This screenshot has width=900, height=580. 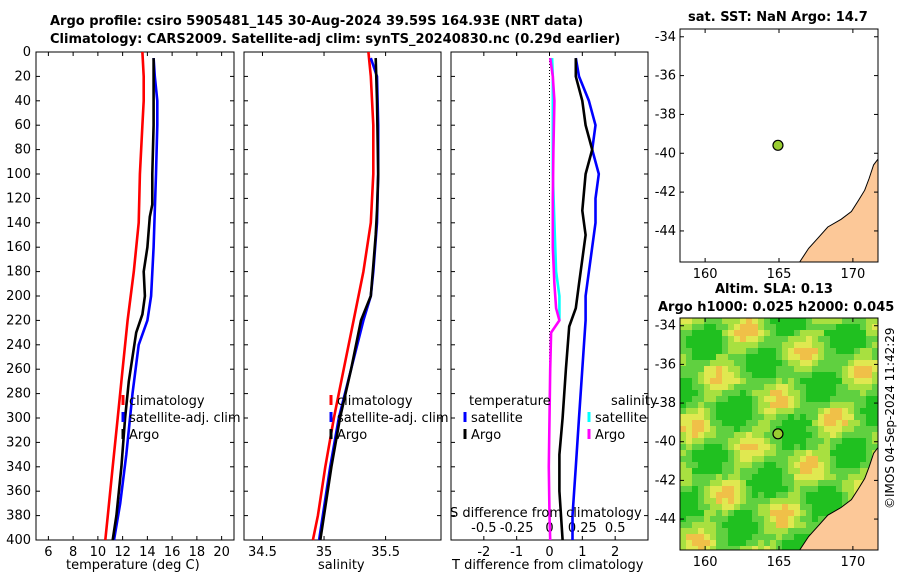 I want to click on depth-tick-label: 220, so click(x=18, y=320).